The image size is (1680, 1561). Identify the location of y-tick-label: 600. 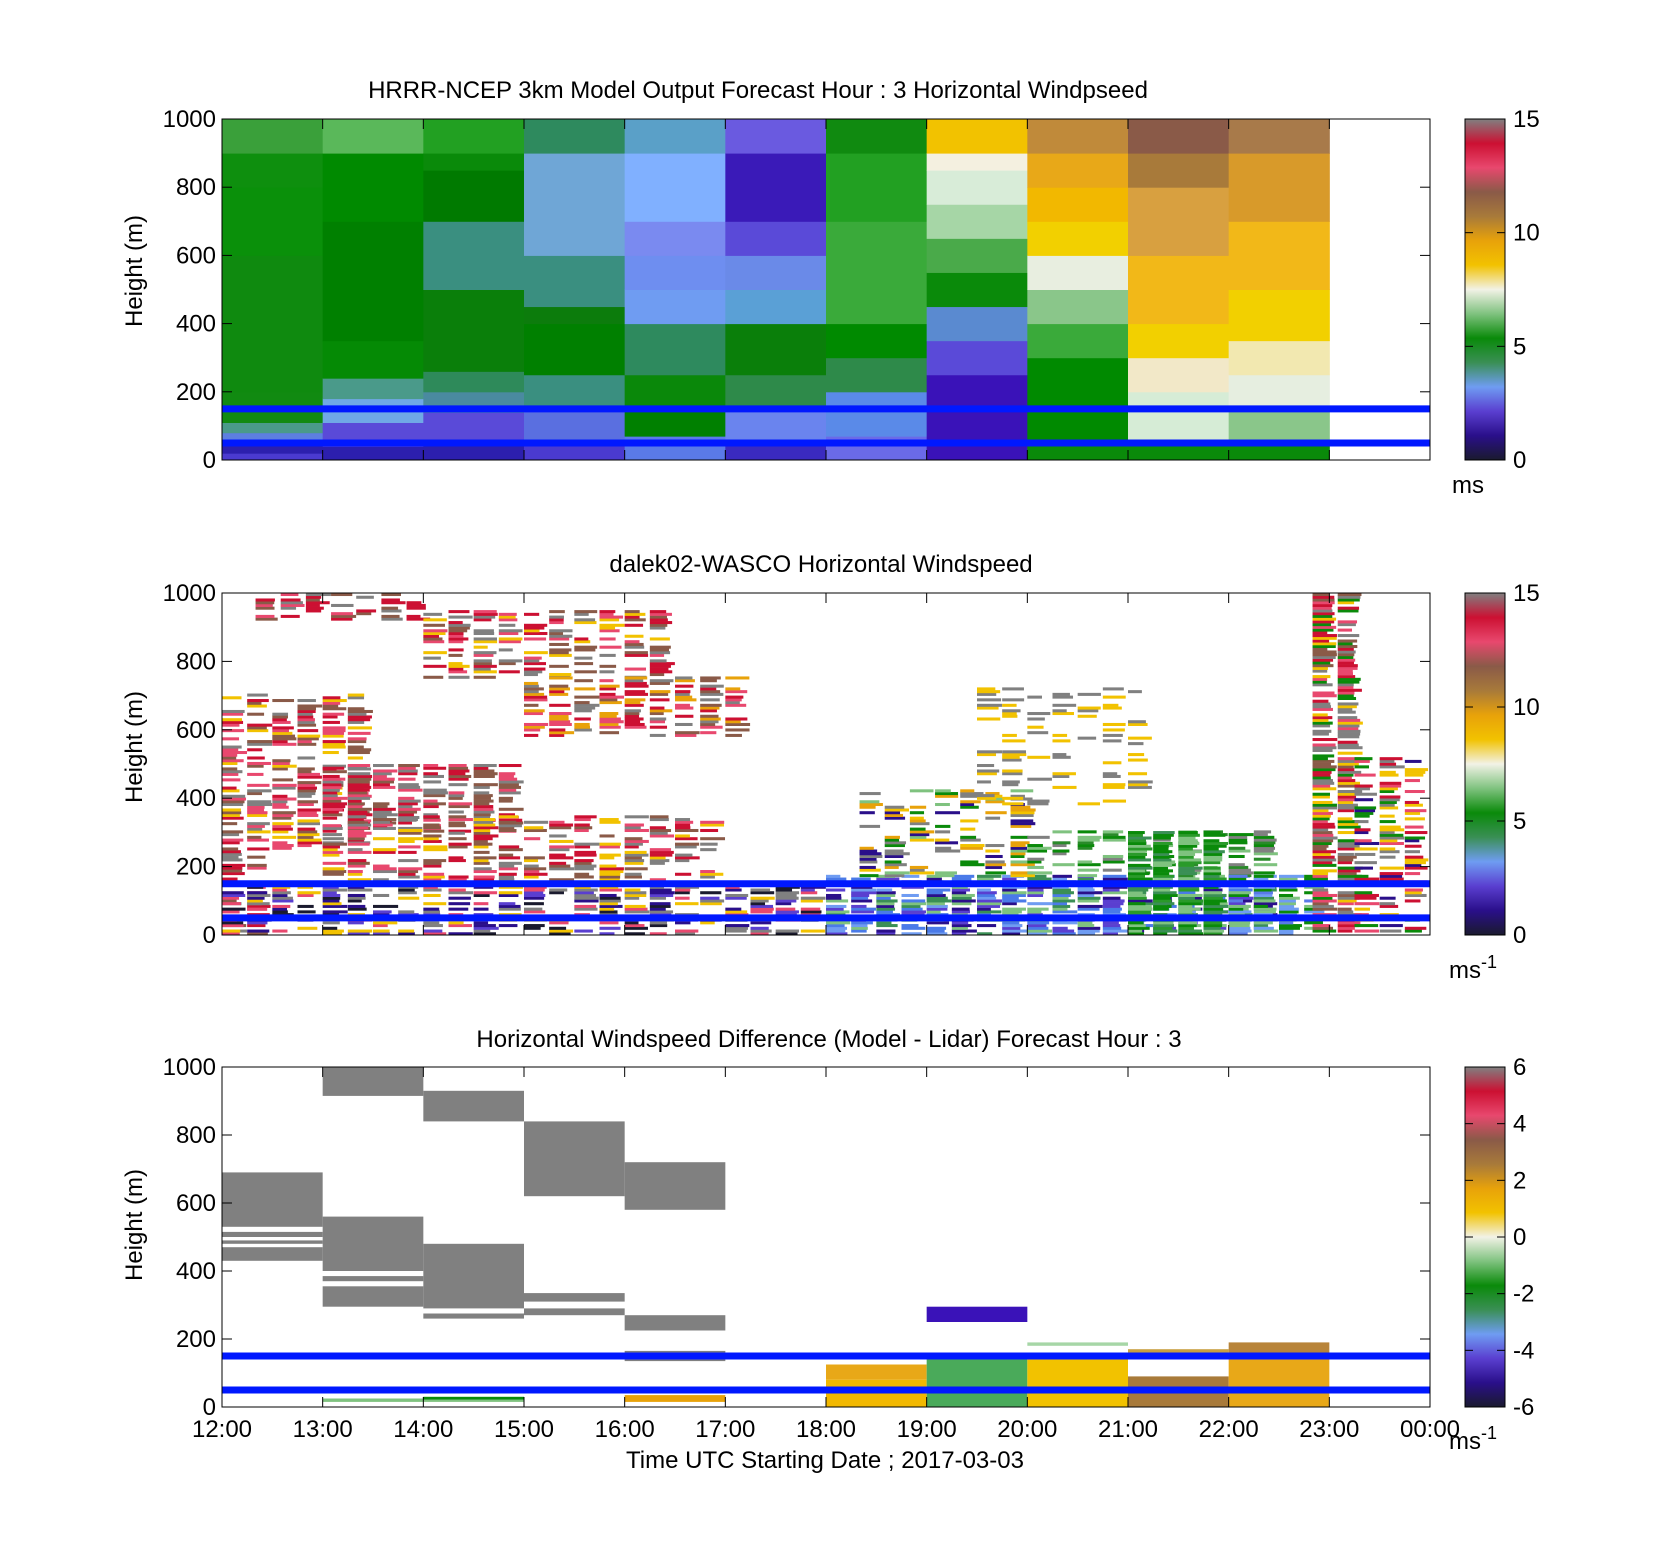
(196, 255).